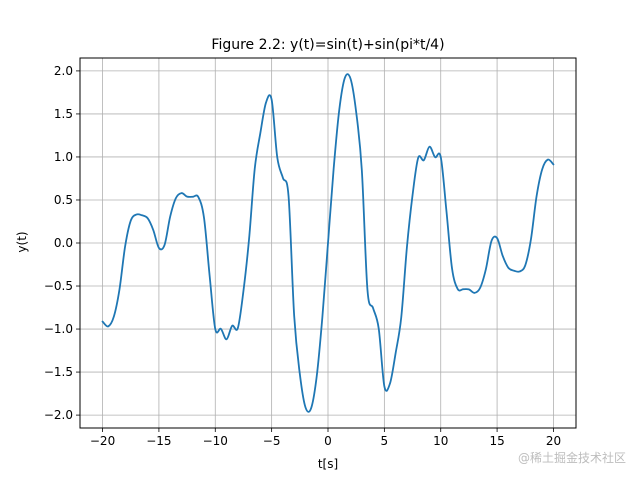 This screenshot has width=640, height=480. Describe the element at coordinates (328, 464) in the screenshot. I see `x-axis-label: t[s]` at that location.